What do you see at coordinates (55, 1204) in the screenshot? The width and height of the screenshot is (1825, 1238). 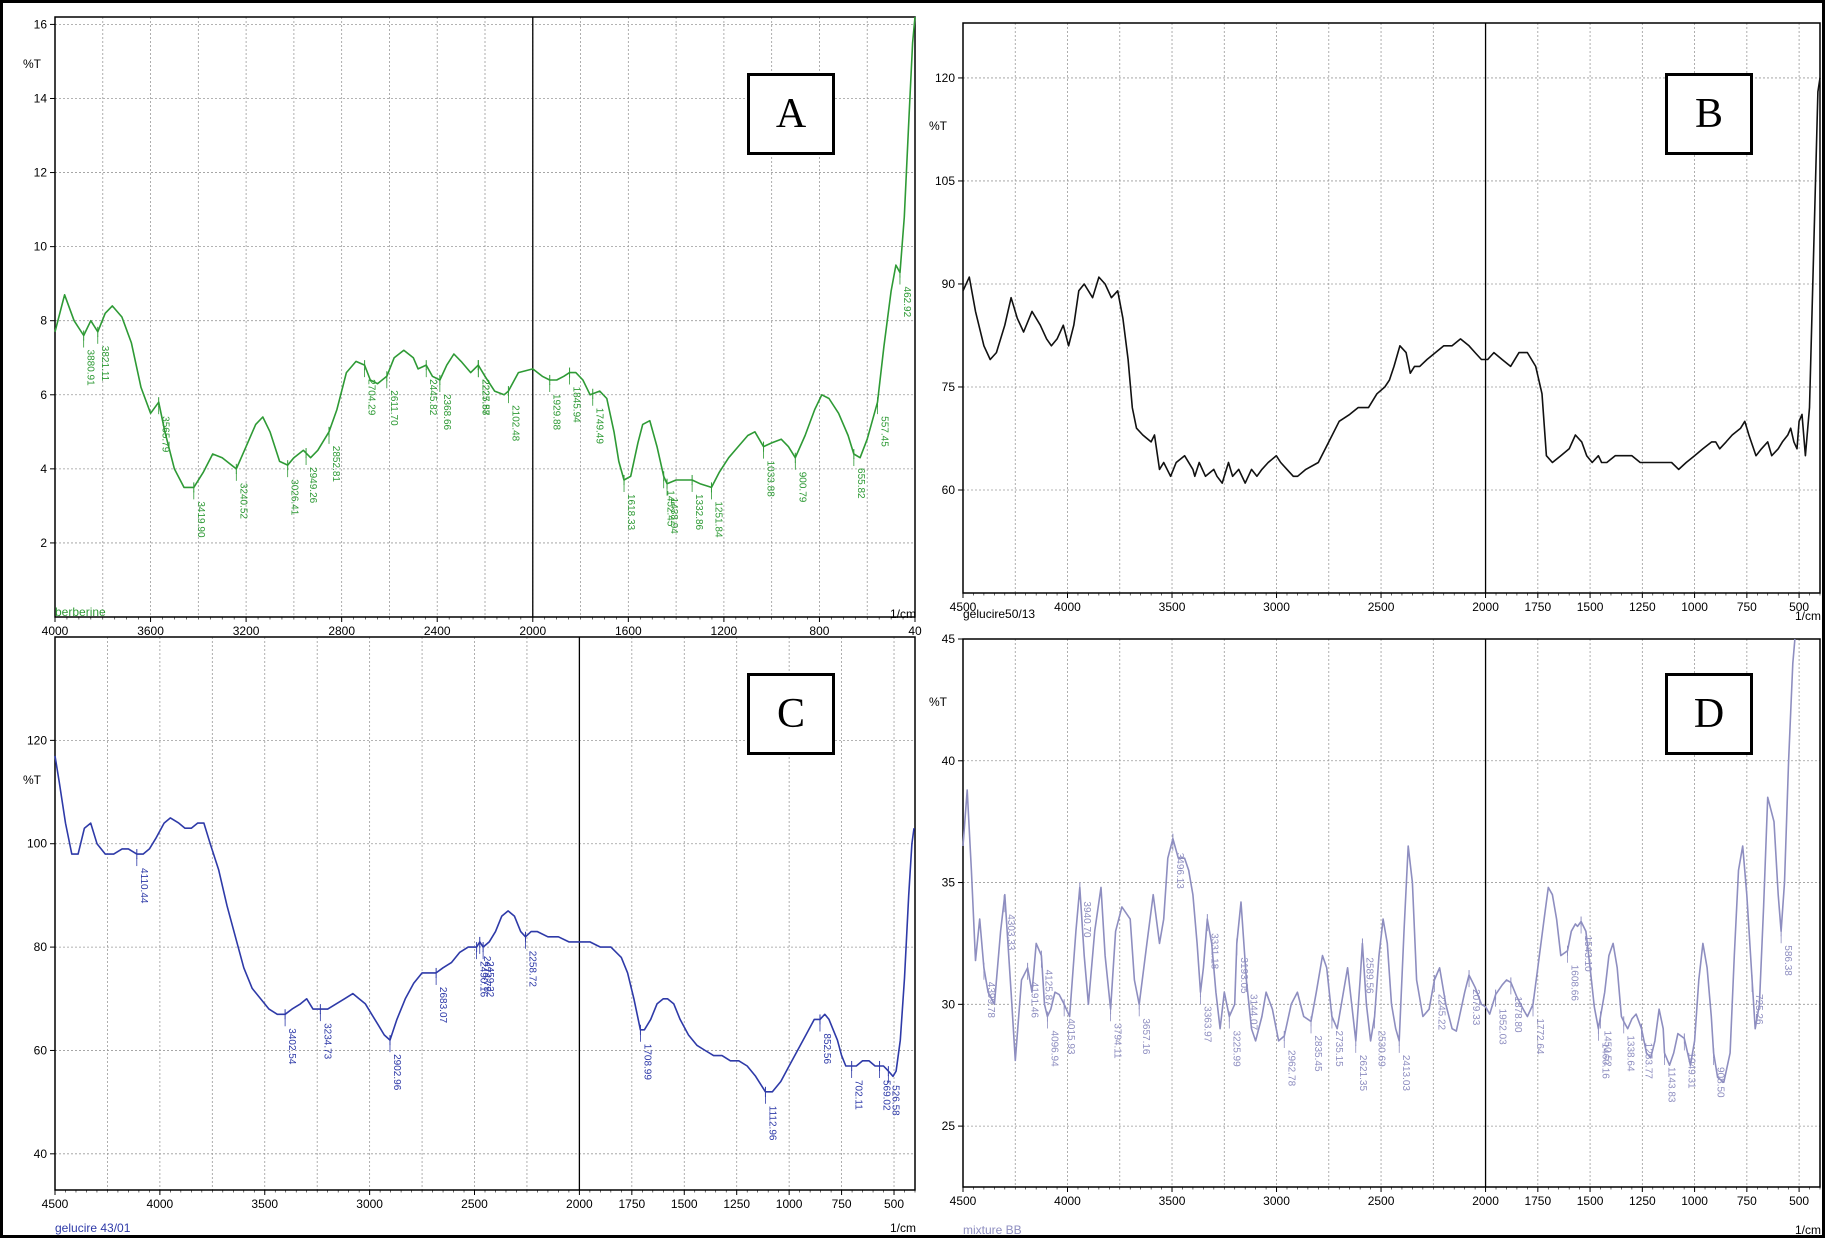 I see `x-tick-label-c: 4500` at bounding box center [55, 1204].